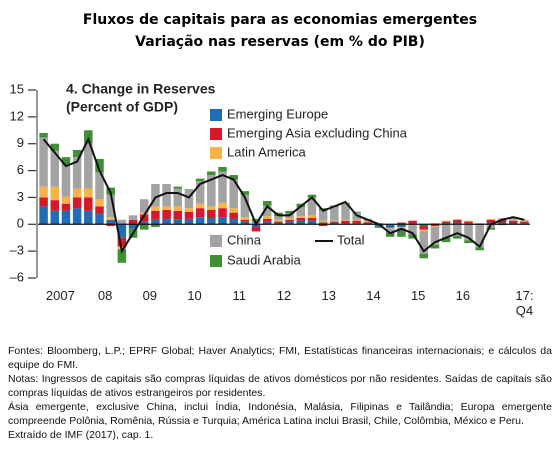 The image size is (560, 452). What do you see at coordinates (244, 239) in the screenshot?
I see `legend-label: China` at bounding box center [244, 239].